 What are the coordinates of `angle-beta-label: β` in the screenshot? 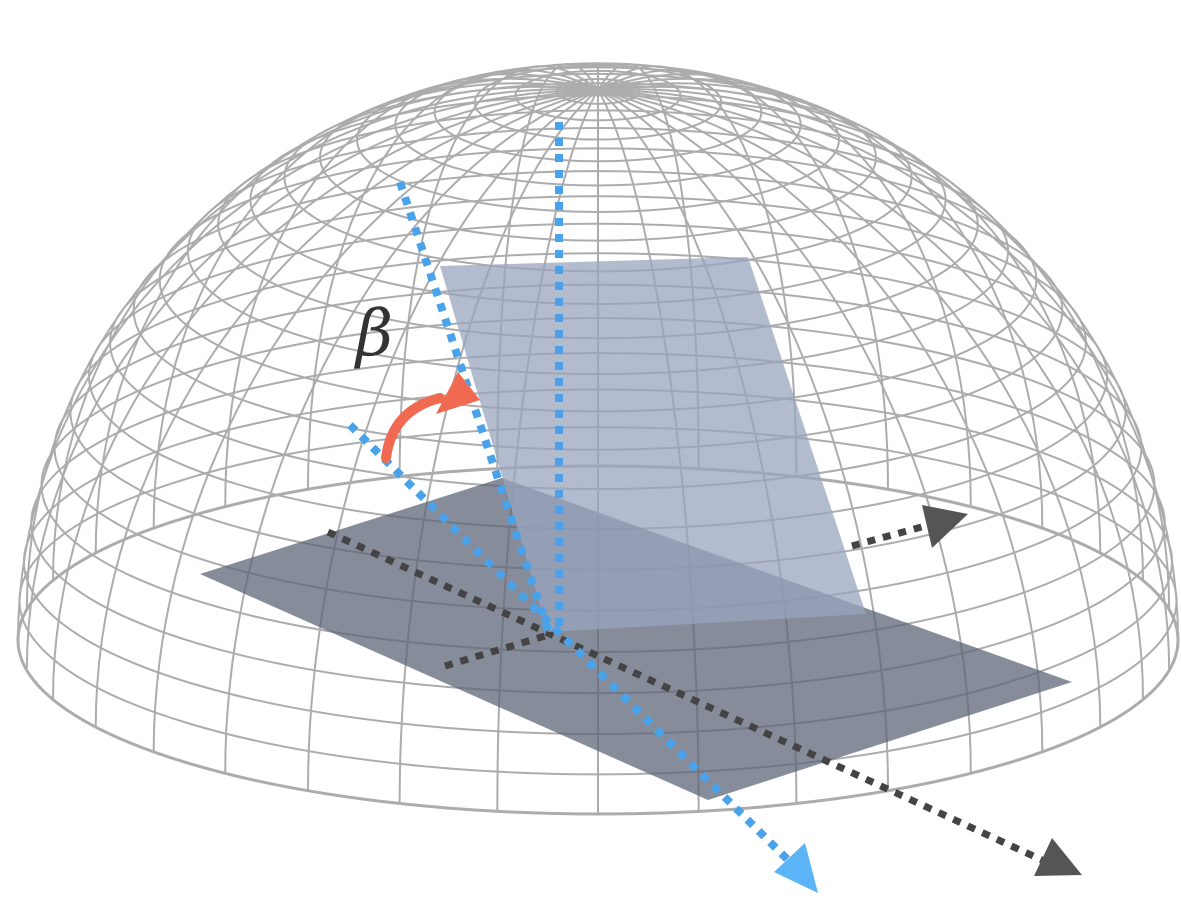 It's located at (373, 334).